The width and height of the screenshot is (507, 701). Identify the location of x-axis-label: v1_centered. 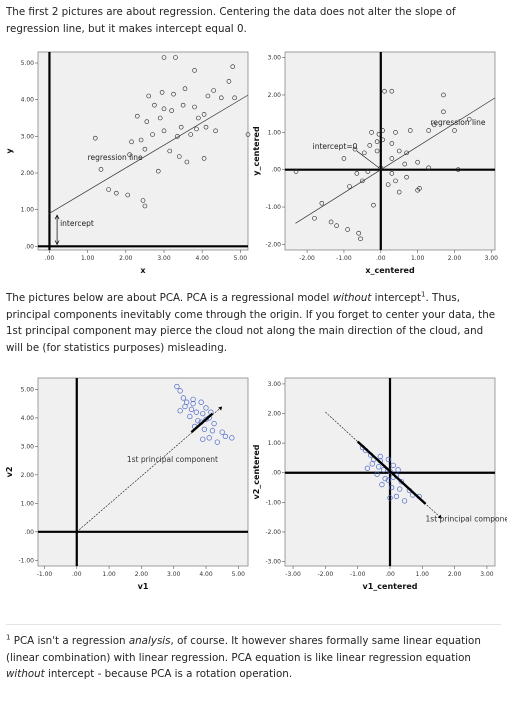
(390, 586).